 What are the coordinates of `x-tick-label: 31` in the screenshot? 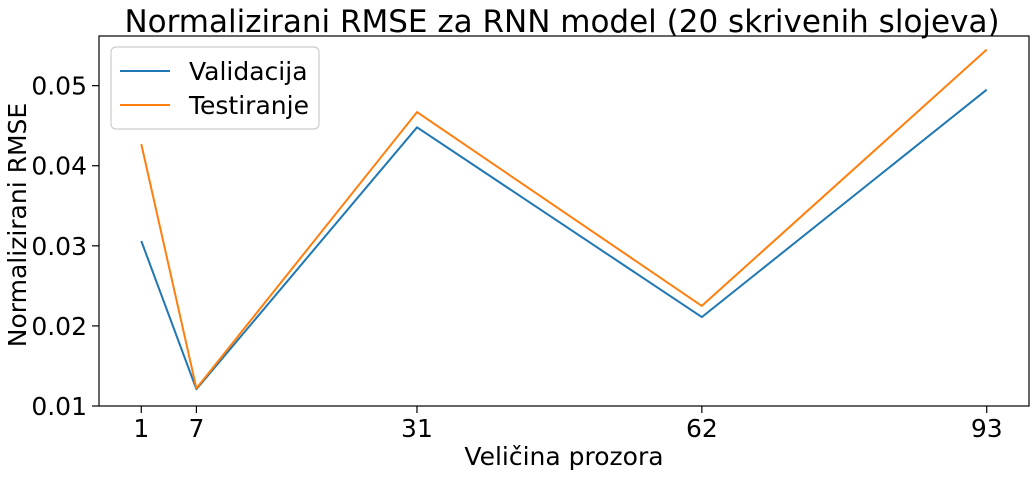 It's located at (417, 428).